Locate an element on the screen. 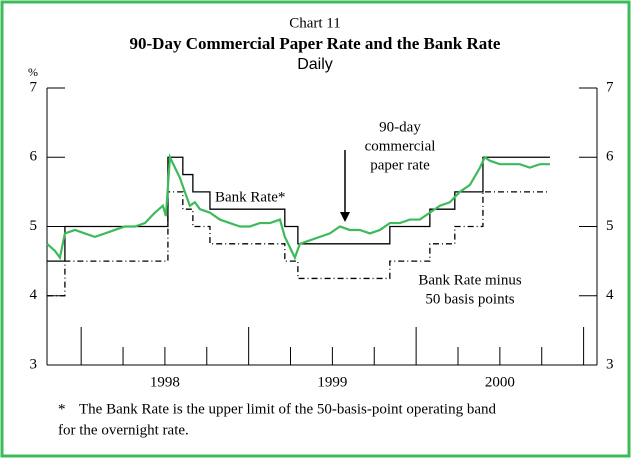 This screenshot has height=458, width=631. y-unit: % is located at coordinates (33, 72).